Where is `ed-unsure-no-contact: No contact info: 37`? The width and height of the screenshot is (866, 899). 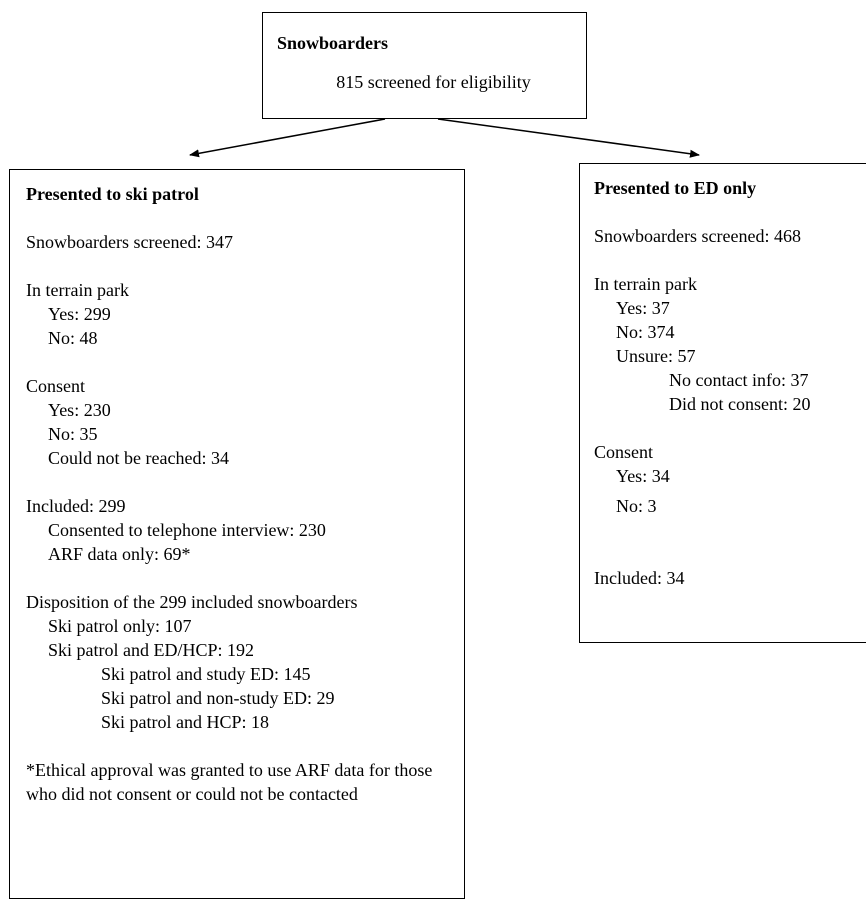 ed-unsure-no-contact: No contact info: 37 is located at coordinates (739, 380).